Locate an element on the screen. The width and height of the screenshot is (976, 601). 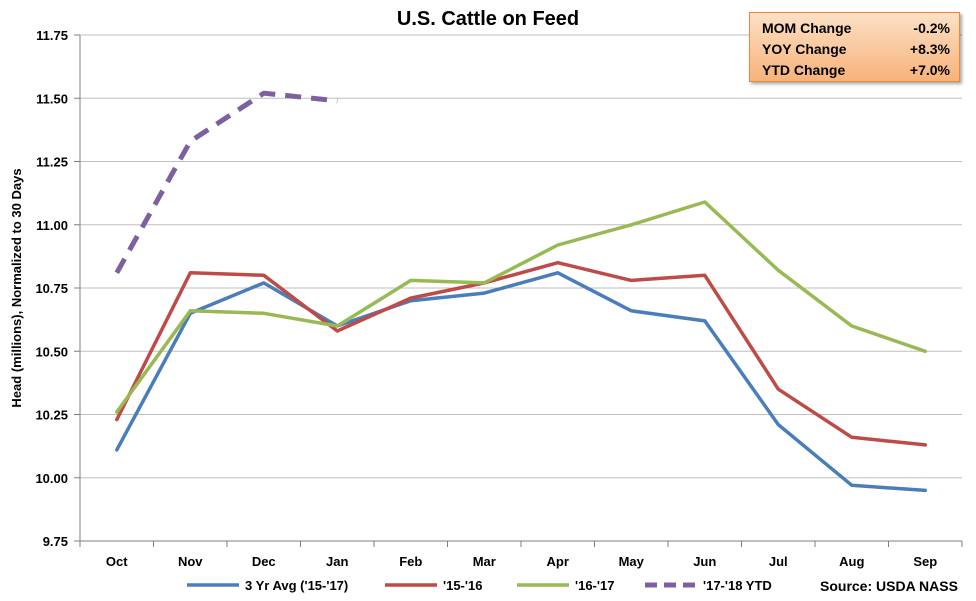
y-tick-label: 10.00 is located at coordinates (51, 478).